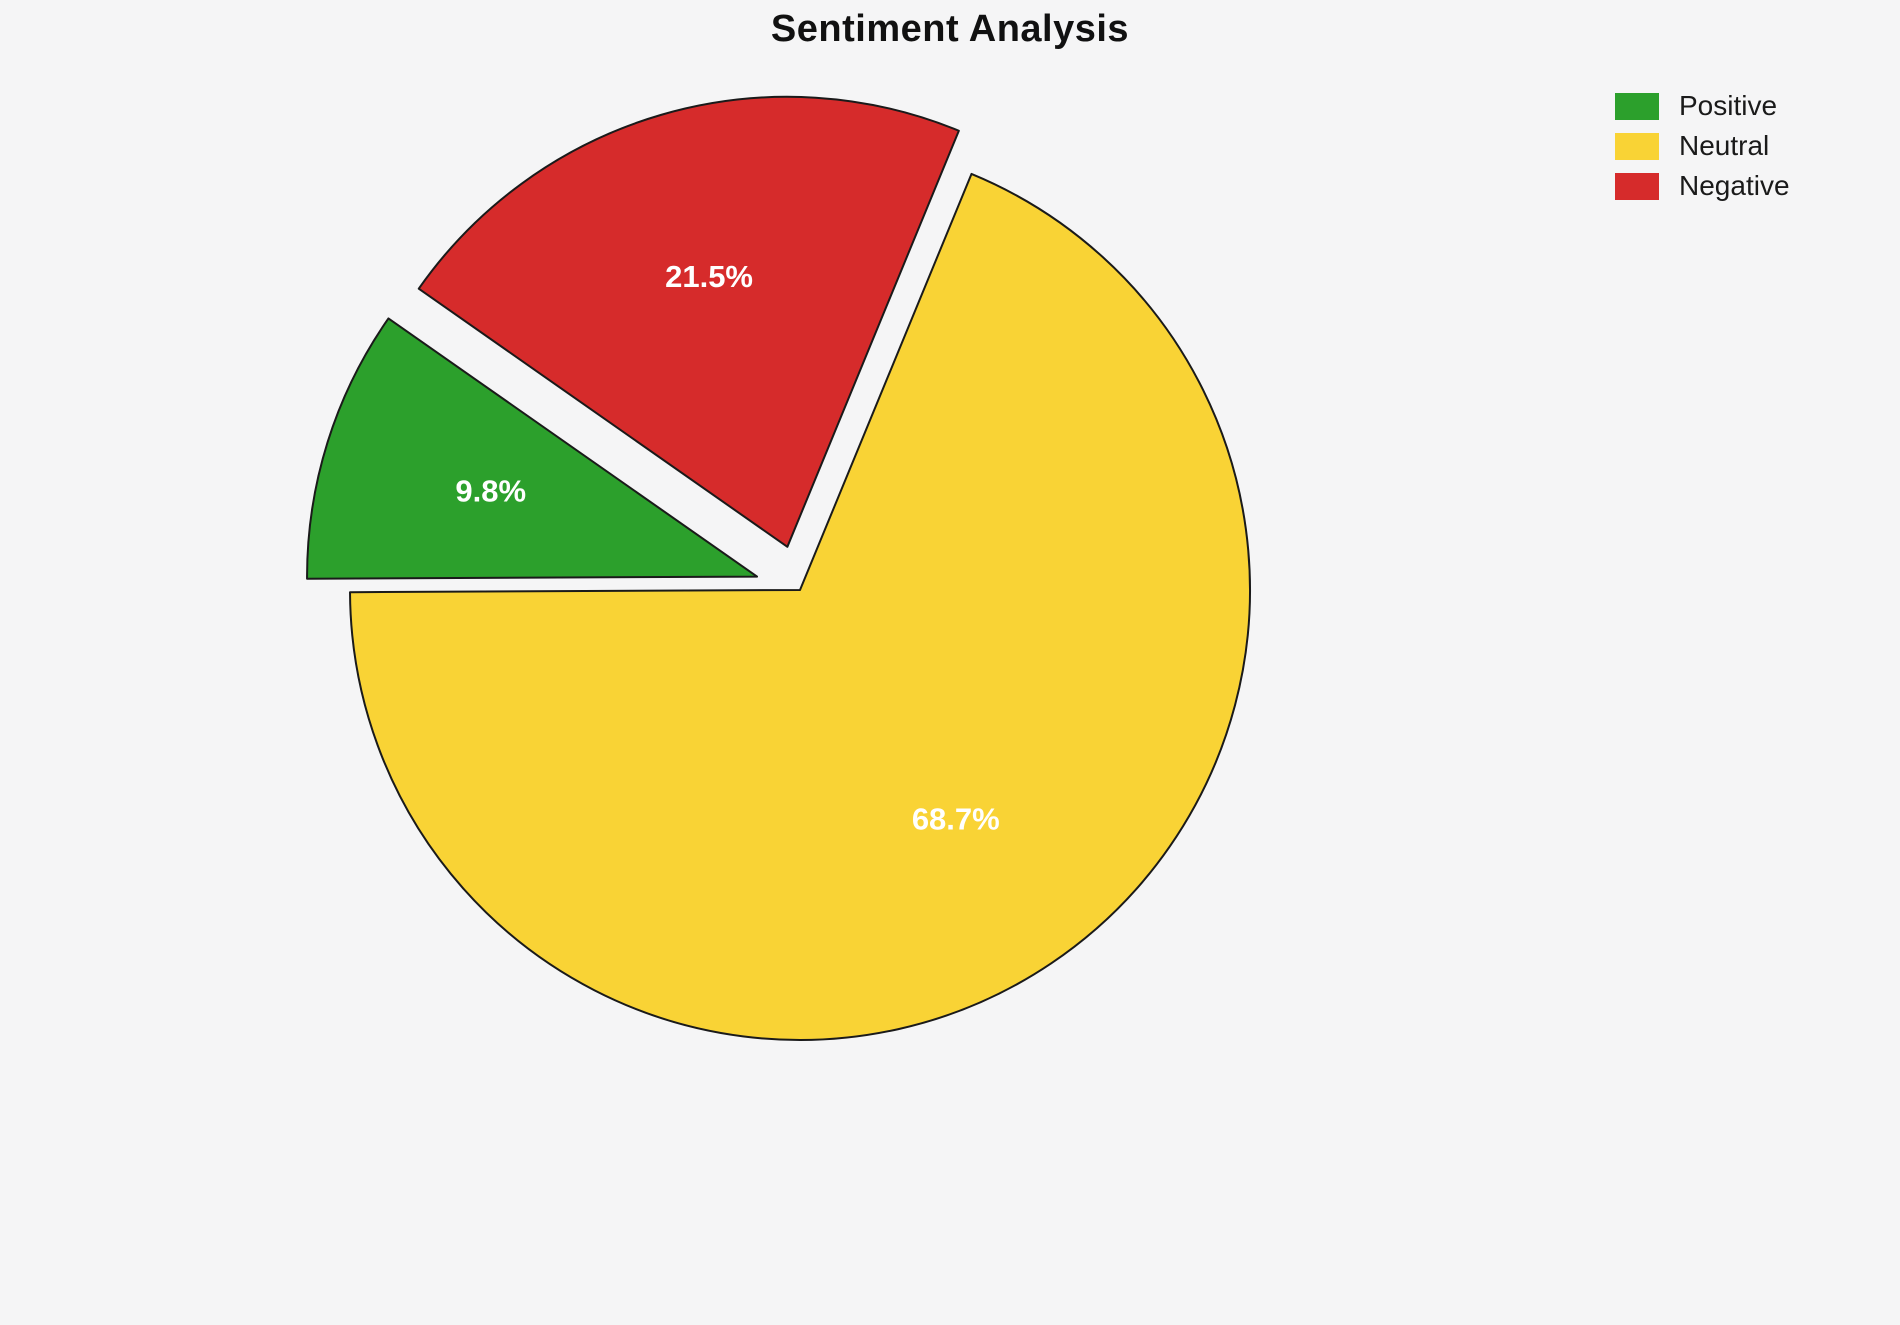 The width and height of the screenshot is (1900, 1325). Describe the element at coordinates (1734, 185) in the screenshot. I see `legend-label-negative: Negative` at that location.